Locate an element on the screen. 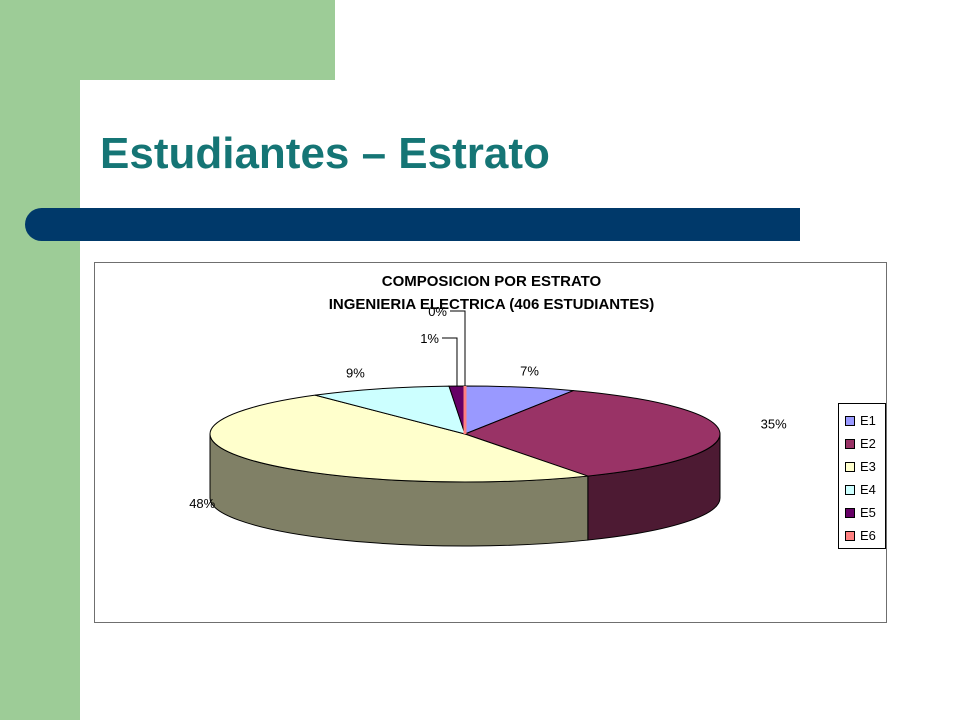 The image size is (960, 720). chart-legend: E1 E2 E3 E4 E5 E6 is located at coordinates (862, 476).